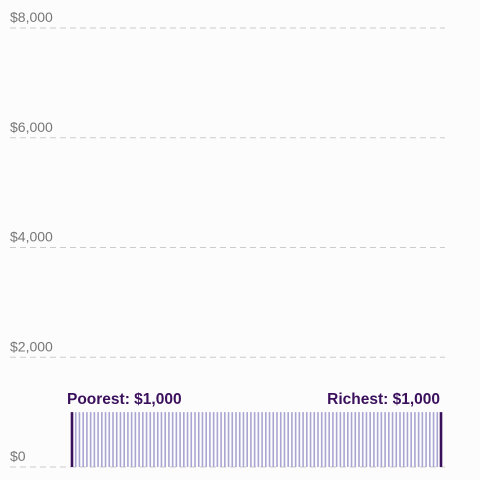 The image size is (480, 480). I want to click on y-tick-label: $0, so click(18, 456).